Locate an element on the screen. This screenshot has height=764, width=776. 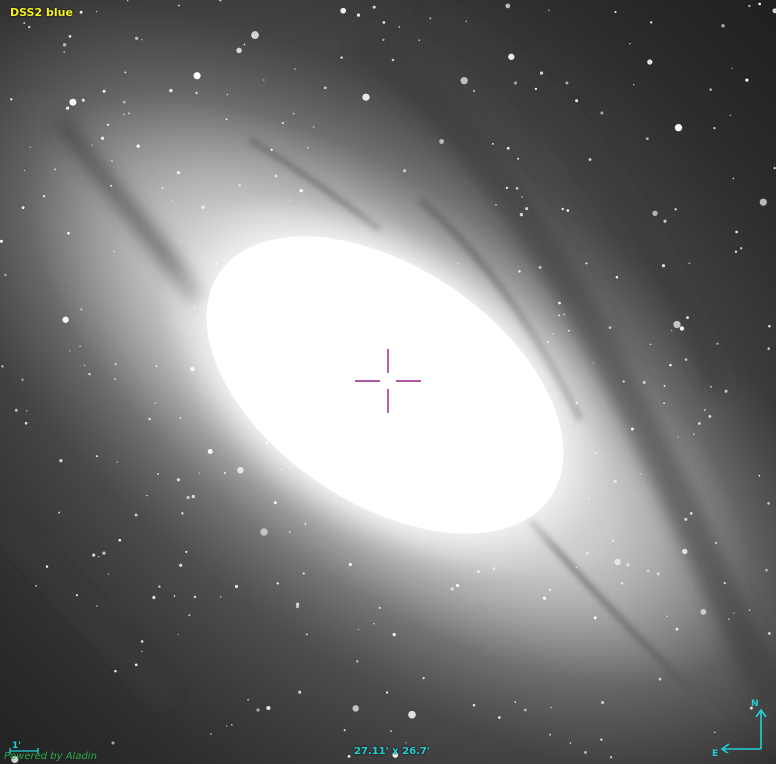
compass-east-label: E is located at coordinates (715, 754).